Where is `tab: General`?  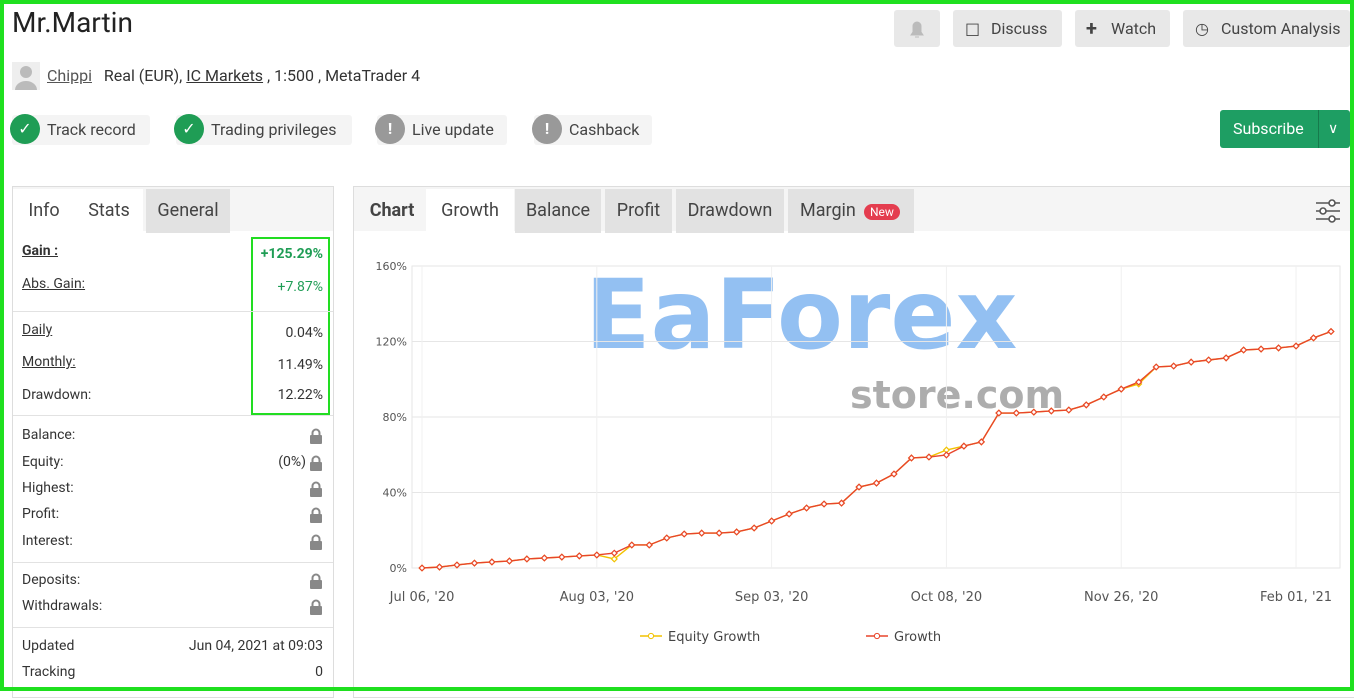 tab: General is located at coordinates (188, 211).